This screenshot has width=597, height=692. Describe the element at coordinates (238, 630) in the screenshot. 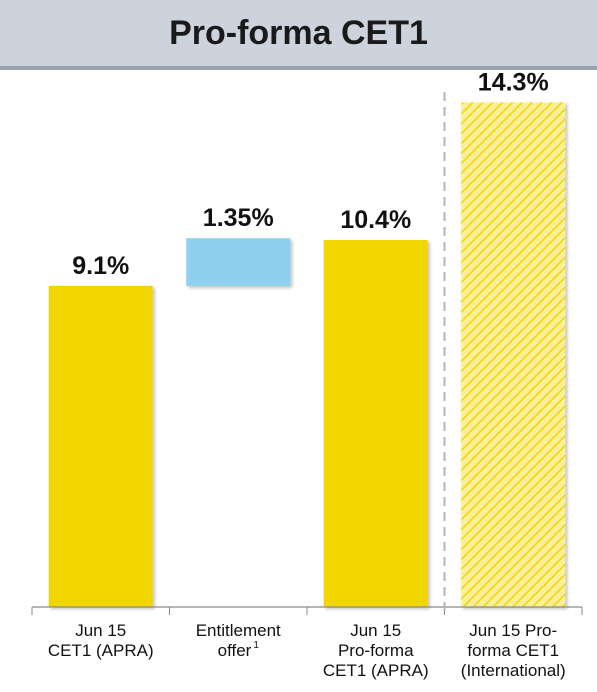

I see `category-label-2: Entitlement` at that location.